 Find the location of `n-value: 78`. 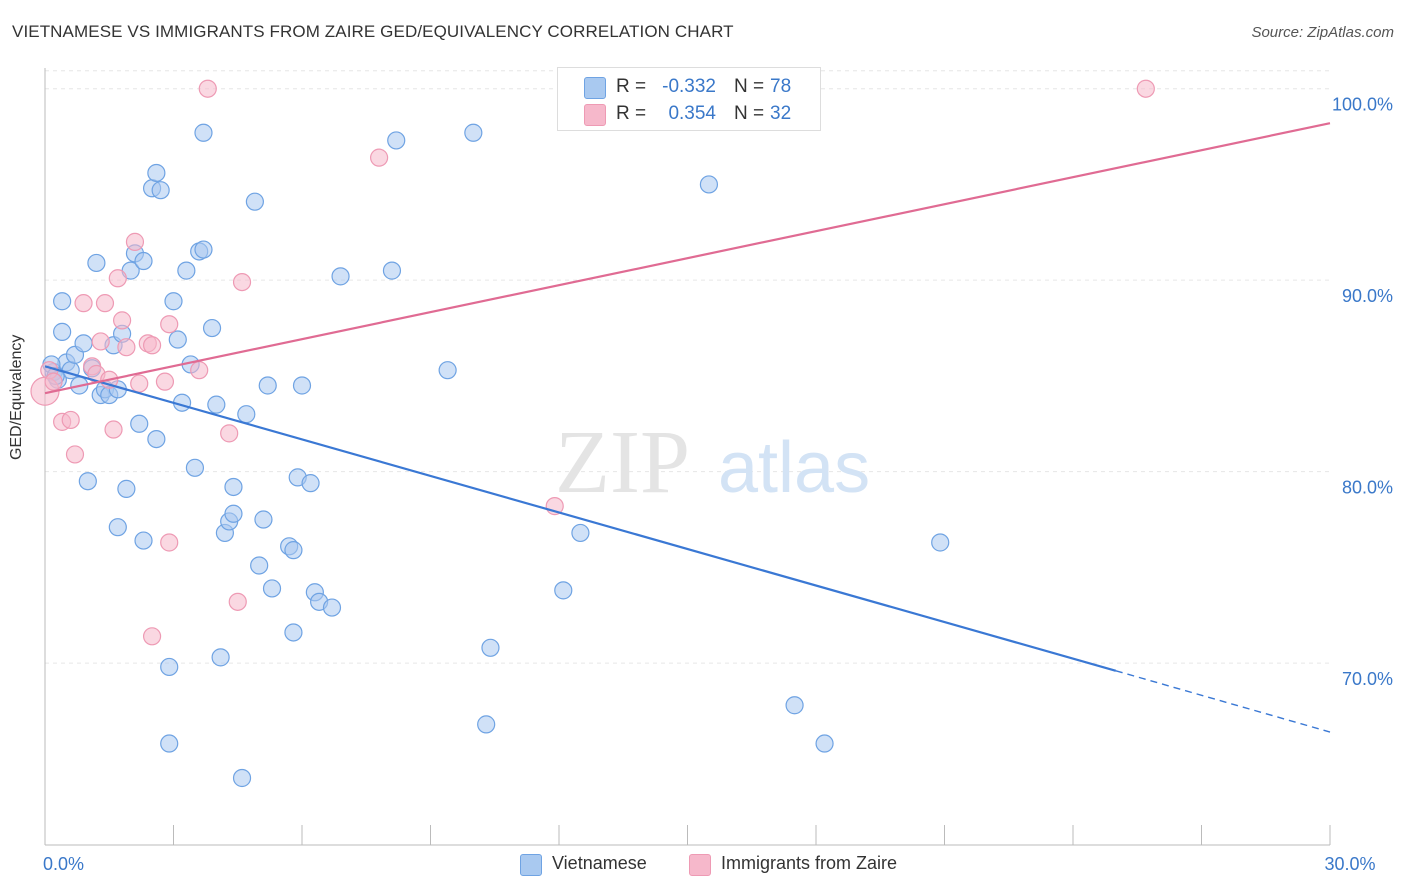

n-value: 78 is located at coordinates (781, 86).